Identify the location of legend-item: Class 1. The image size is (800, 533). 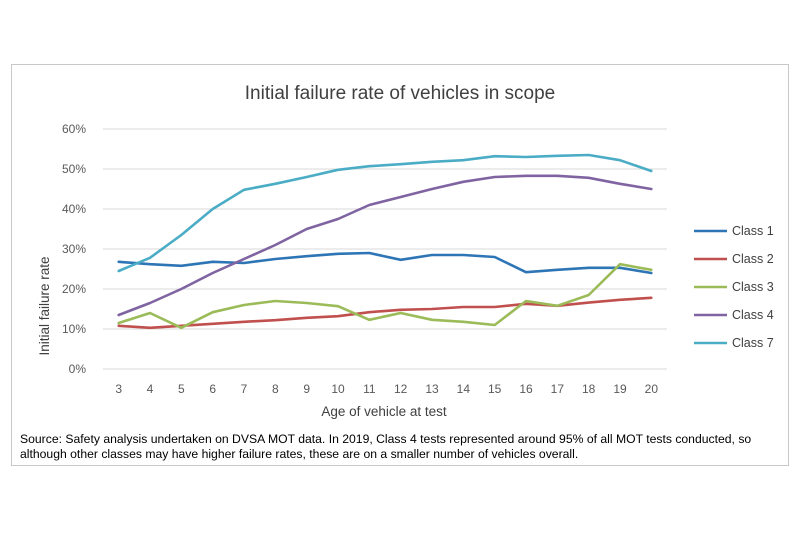
(734, 231).